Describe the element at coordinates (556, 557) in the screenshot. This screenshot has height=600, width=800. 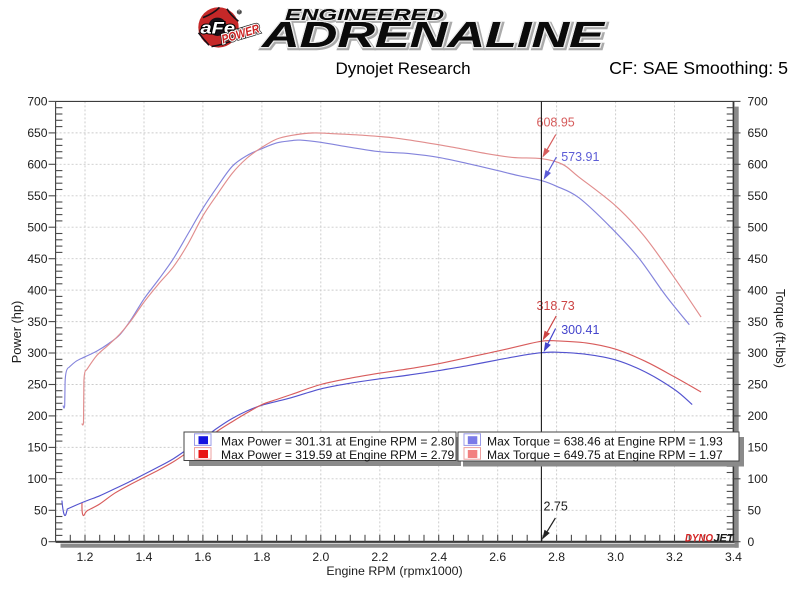
I see `svg-text: 2.8` at that location.